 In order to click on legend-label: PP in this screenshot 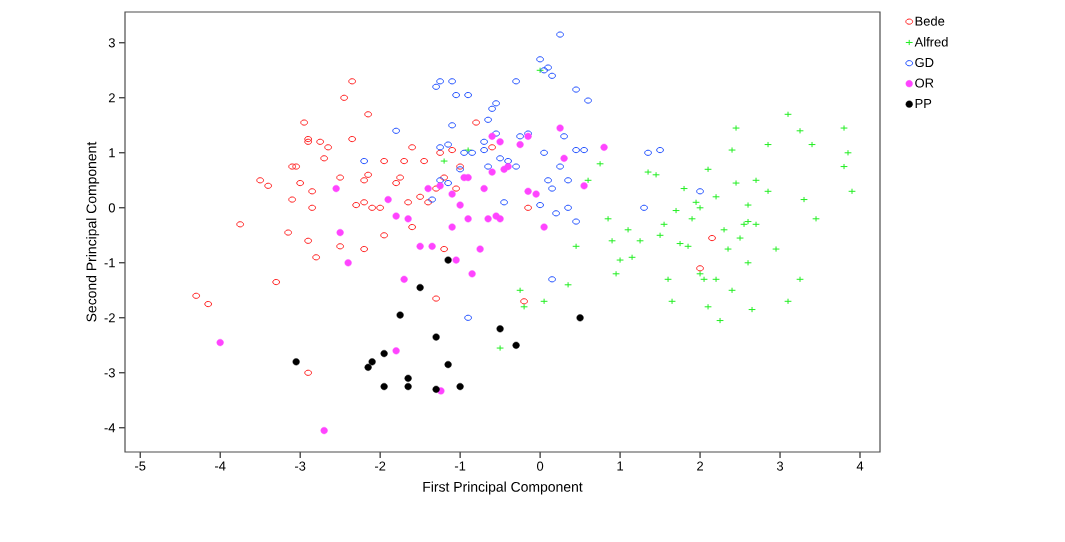, I will do `click(923, 103)`.